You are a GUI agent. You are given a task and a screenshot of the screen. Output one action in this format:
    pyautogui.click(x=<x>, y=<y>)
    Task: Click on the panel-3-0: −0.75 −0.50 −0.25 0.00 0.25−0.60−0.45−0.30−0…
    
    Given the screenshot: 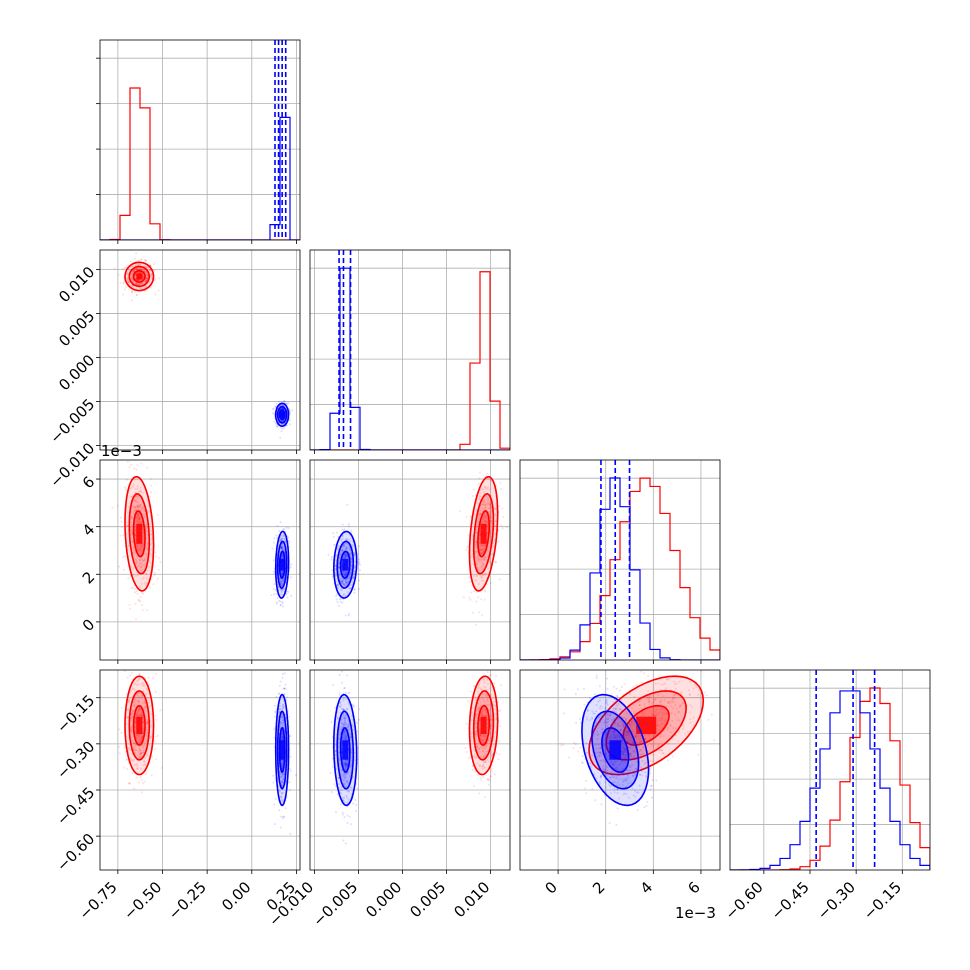 What is the action you would take?
    pyautogui.click(x=177, y=796)
    